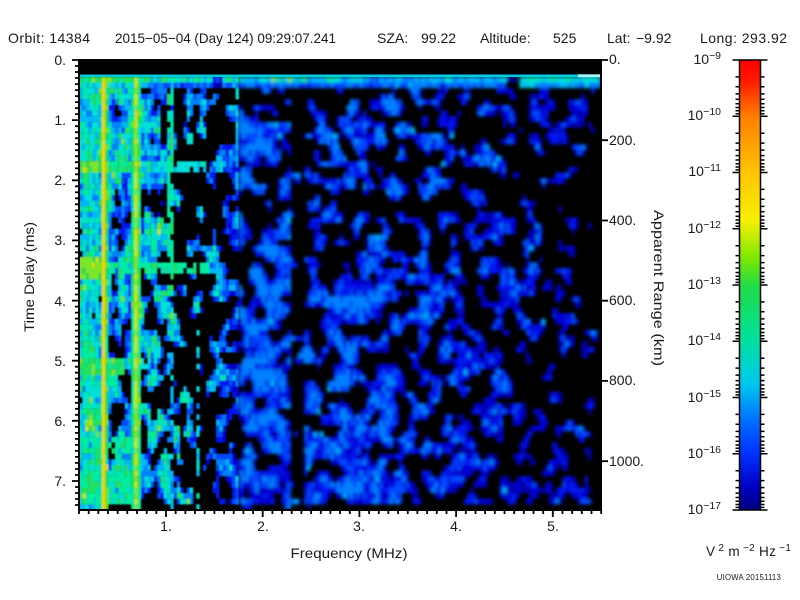 The width and height of the screenshot is (800, 600). What do you see at coordinates (505, 38) in the screenshot?
I see `svg-text: Altitude:` at bounding box center [505, 38].